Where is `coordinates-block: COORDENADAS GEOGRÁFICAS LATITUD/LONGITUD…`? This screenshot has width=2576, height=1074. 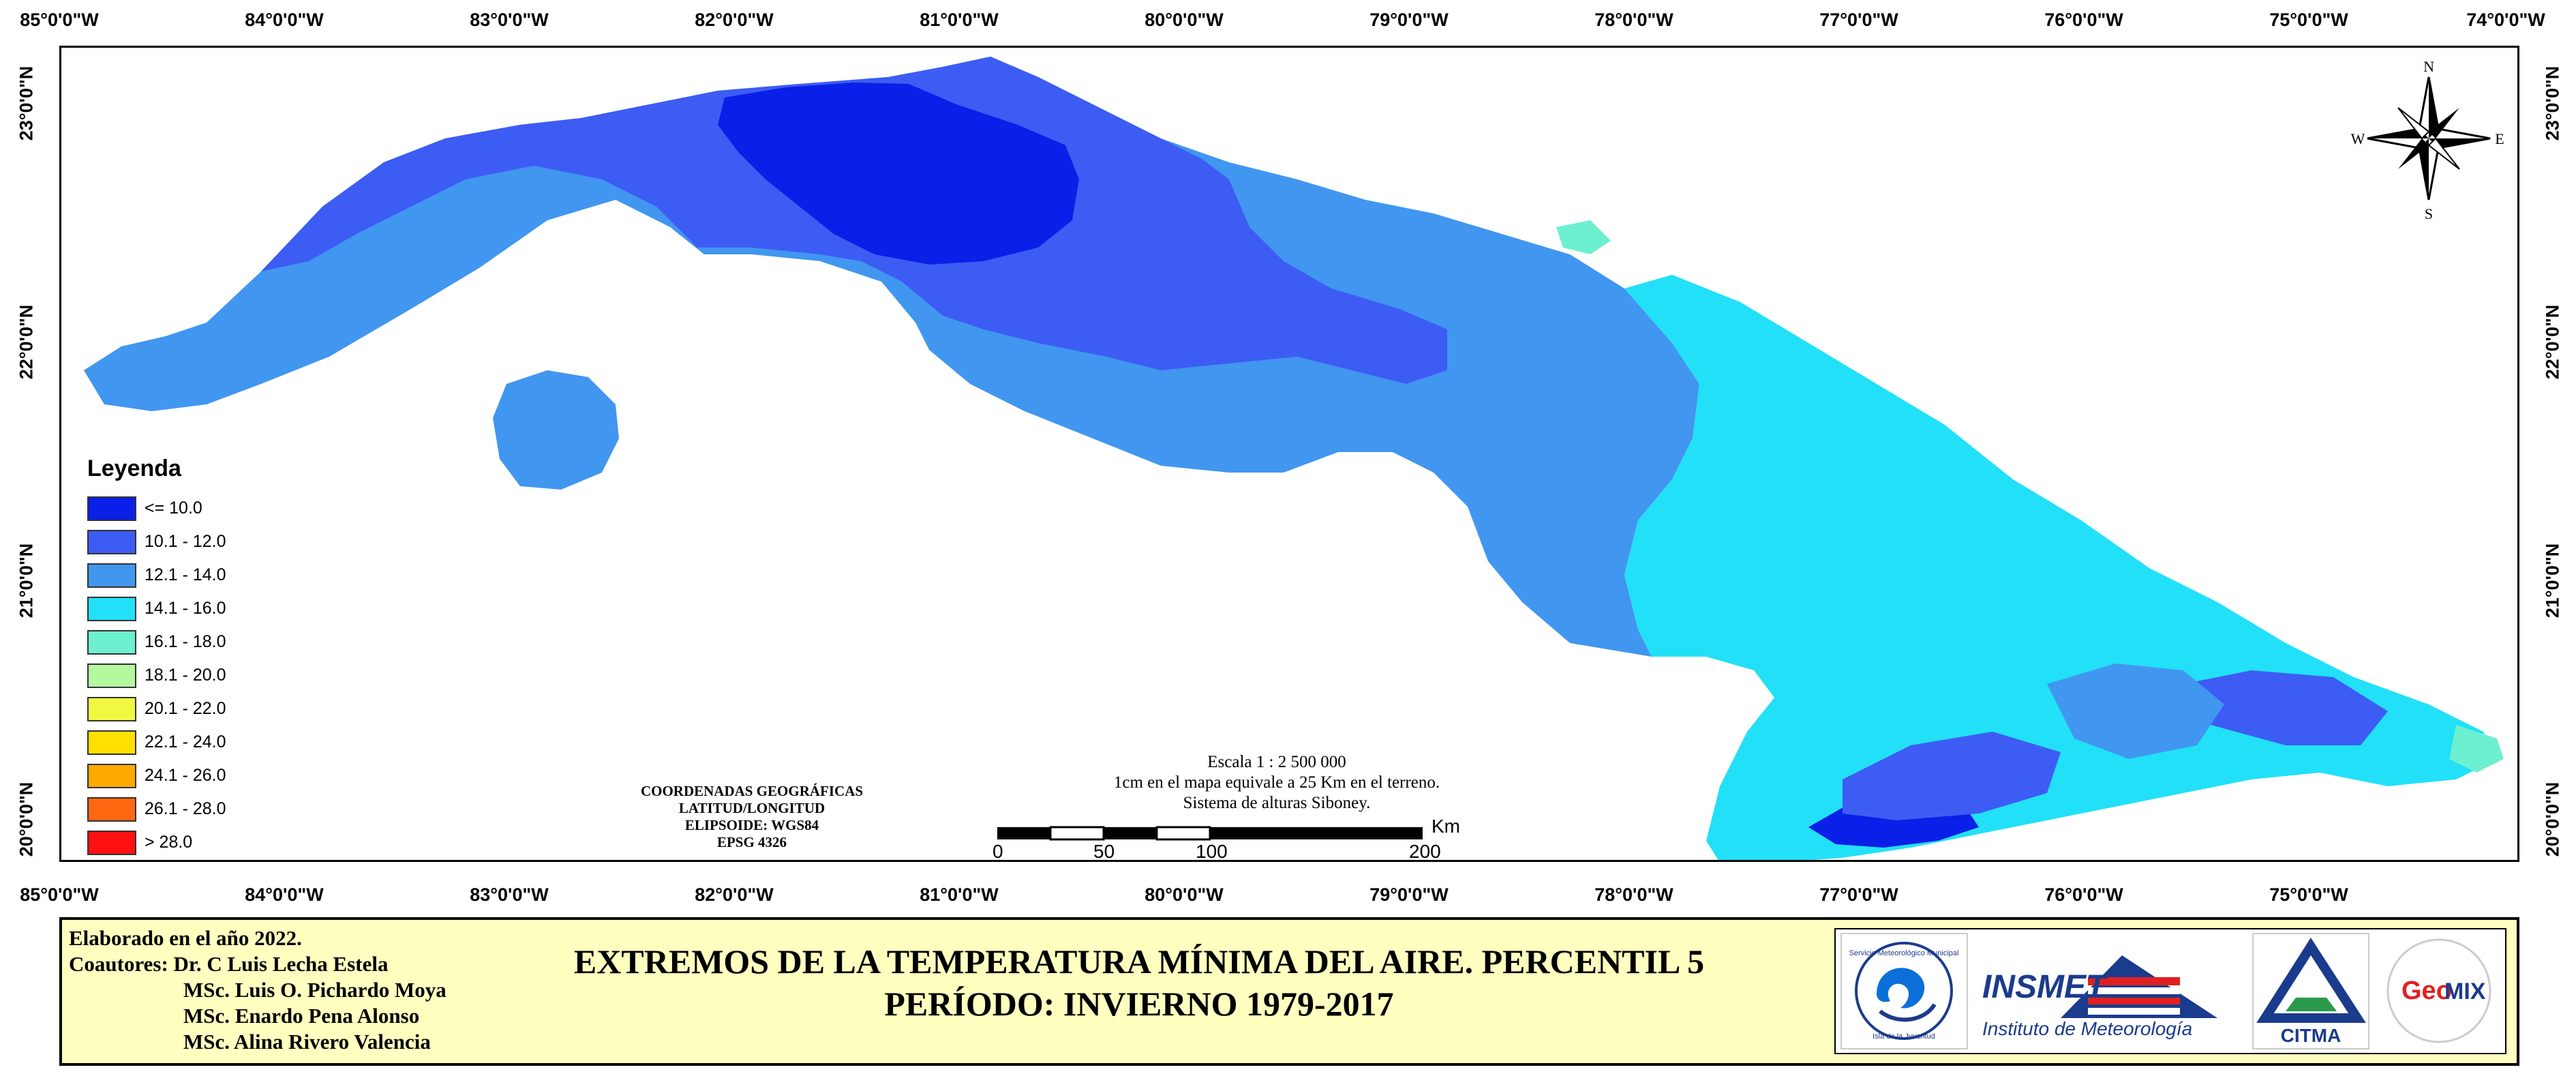 coordinates-block: COORDENADAS GEOGRÁFICAS LATITUD/LONGITUD… is located at coordinates (752, 817).